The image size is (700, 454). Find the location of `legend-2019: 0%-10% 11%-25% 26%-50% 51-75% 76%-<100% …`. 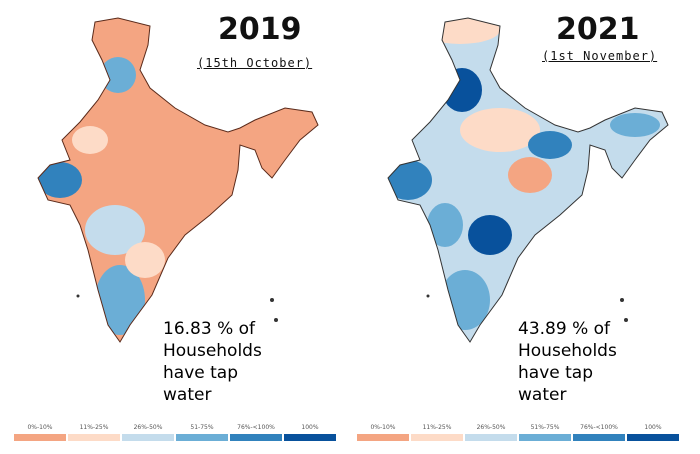

legend-2019: 0%-10% 11%-25% 26%-50% 51-75% 76%-<100% … is located at coordinates (175, 432).